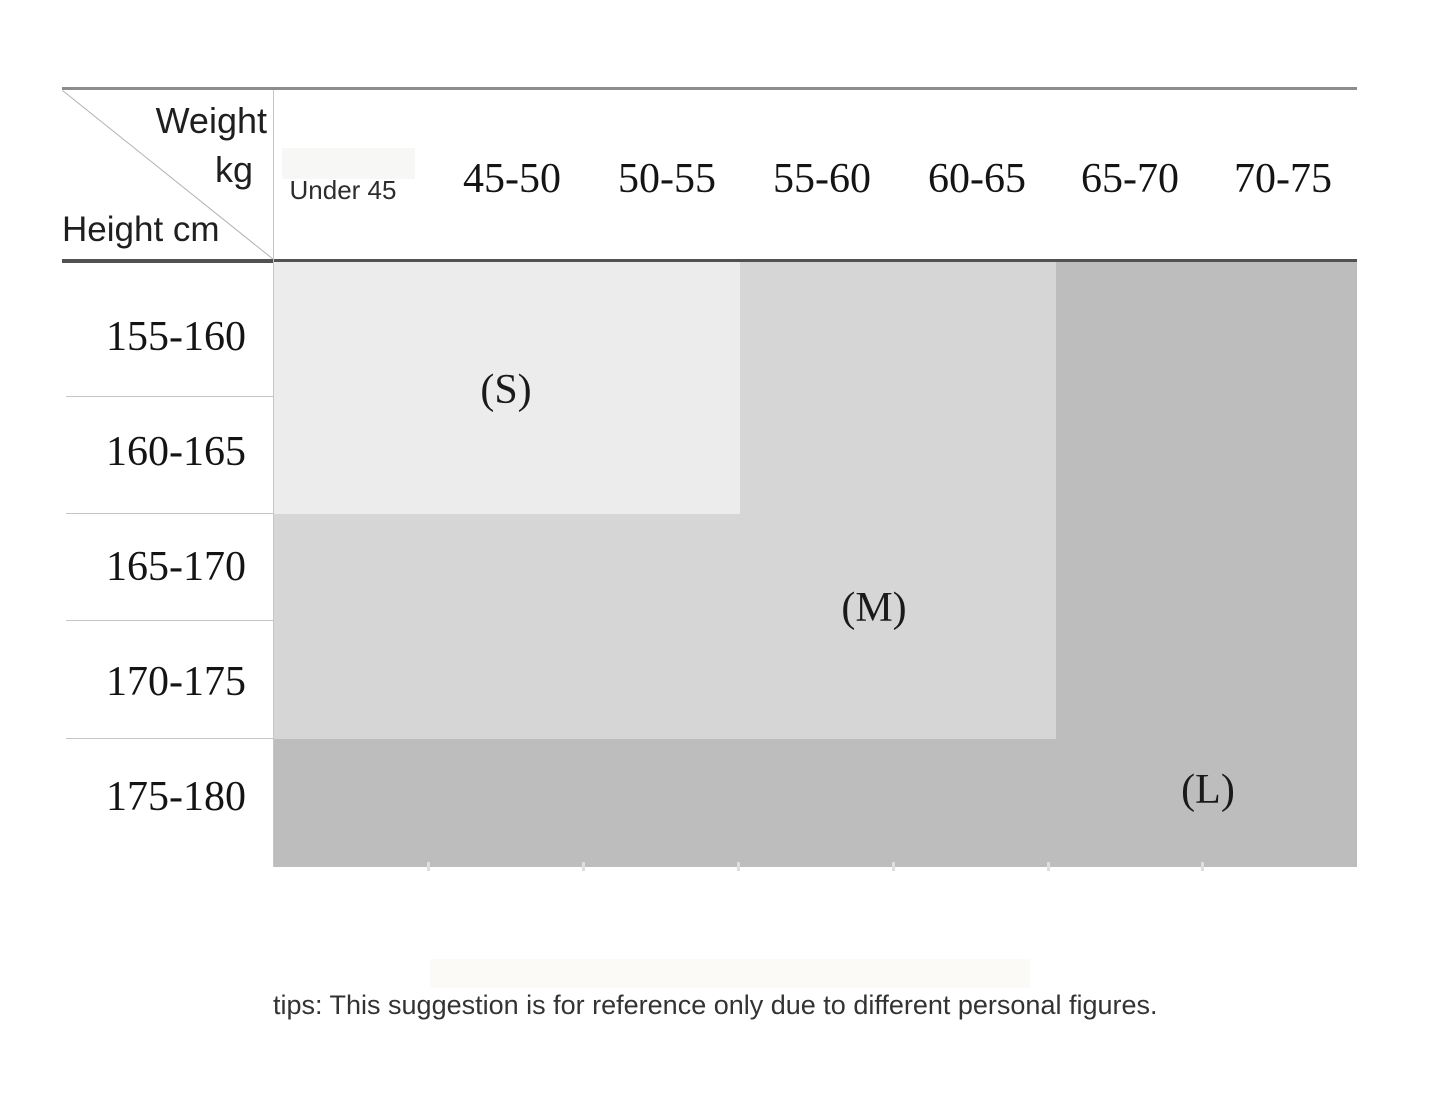 The width and height of the screenshot is (1445, 1100). I want to click on row-header-175-180: 175-180, so click(176, 797).